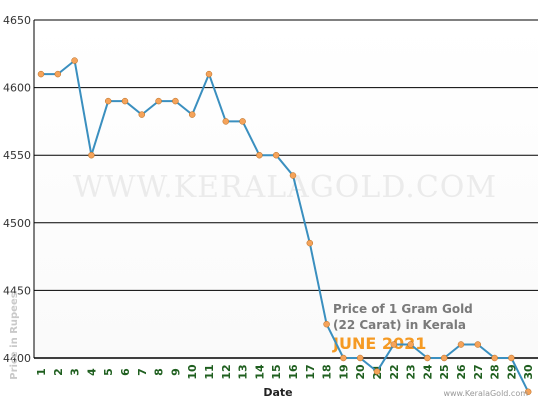 The image size is (550, 405). I want to click on source-credit: www.KeralaGold.com, so click(485, 393).